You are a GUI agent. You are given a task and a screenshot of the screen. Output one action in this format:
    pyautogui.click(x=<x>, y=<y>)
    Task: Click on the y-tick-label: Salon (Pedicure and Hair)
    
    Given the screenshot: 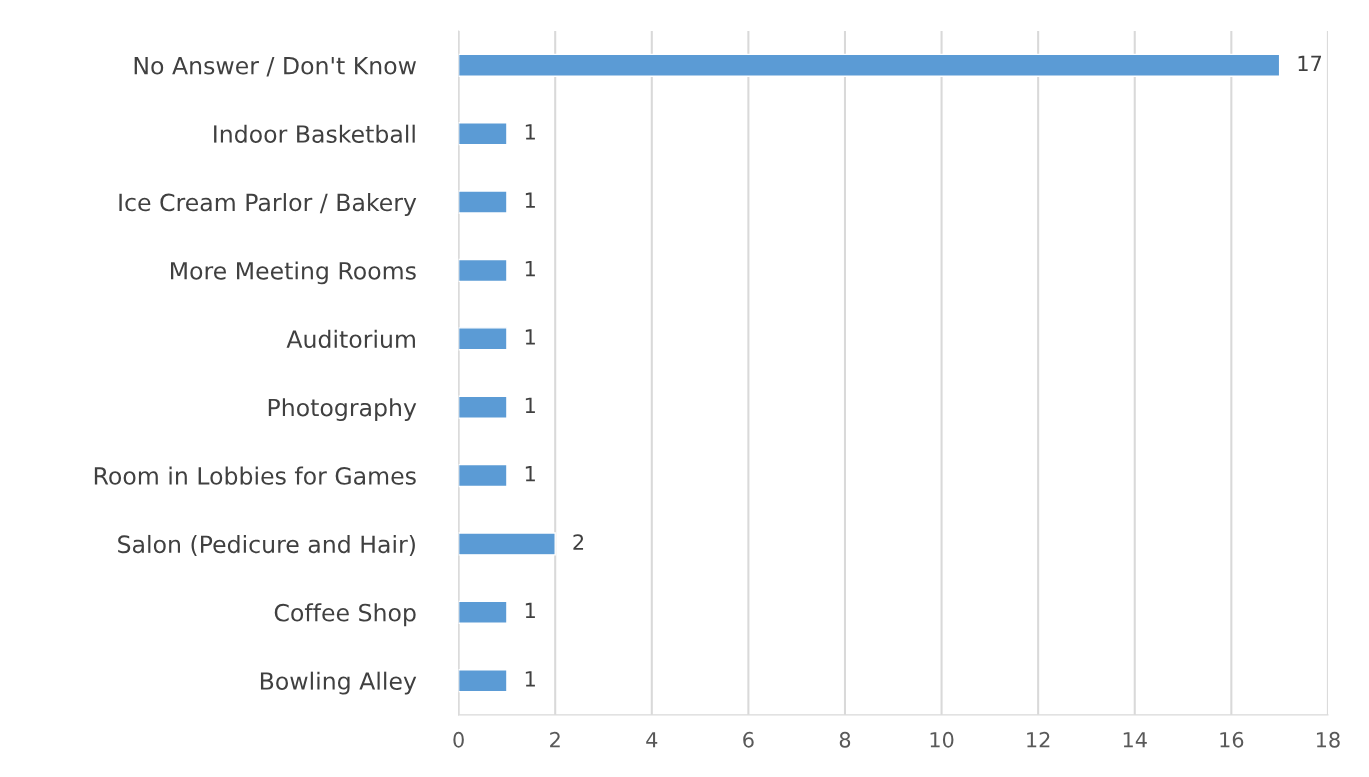 What is the action you would take?
    pyautogui.click(x=266, y=545)
    